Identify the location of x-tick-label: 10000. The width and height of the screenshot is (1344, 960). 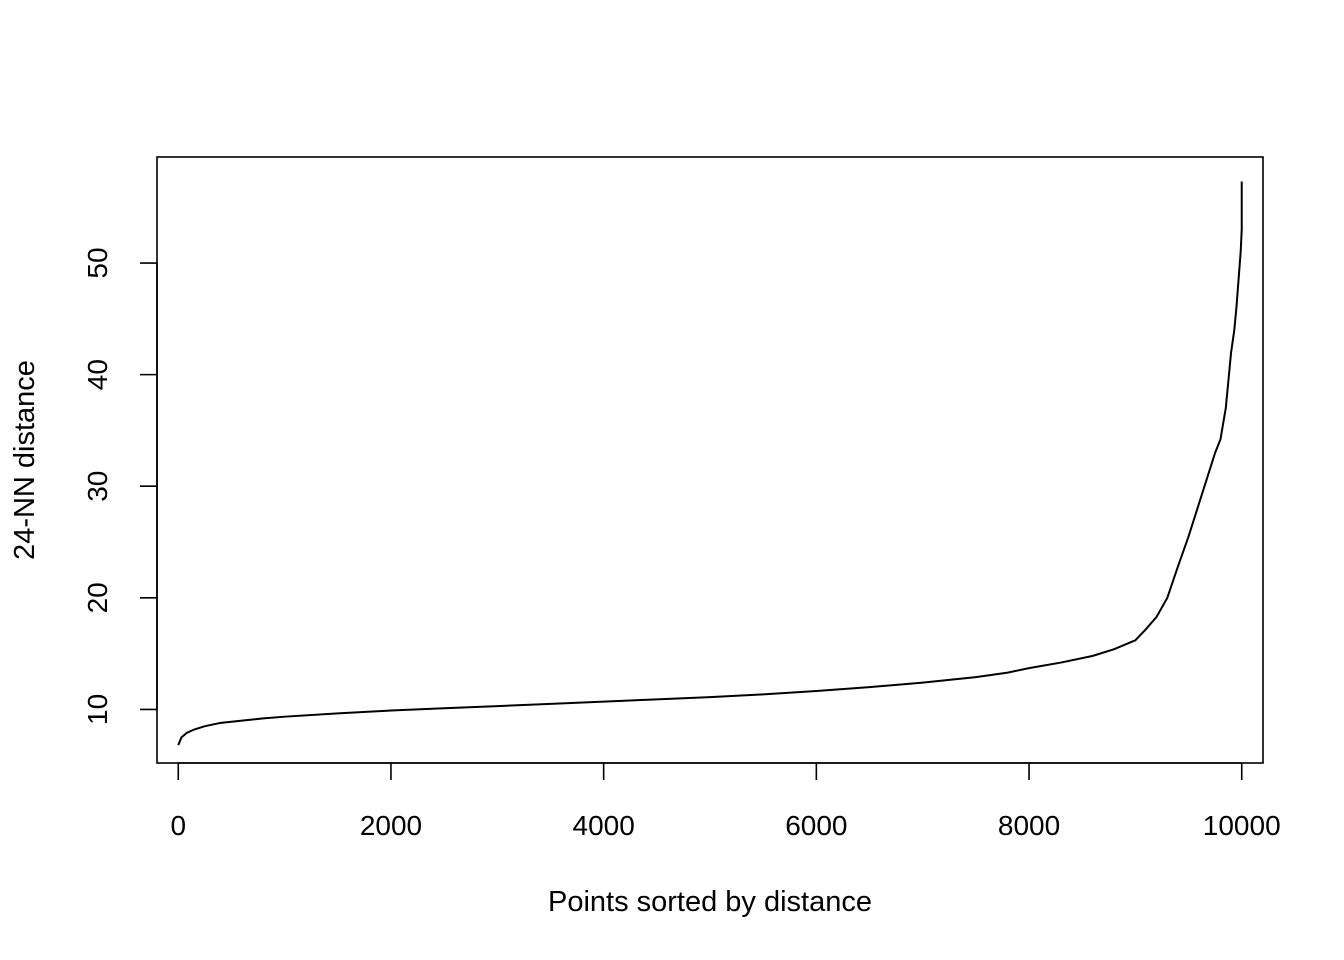
(1242, 825).